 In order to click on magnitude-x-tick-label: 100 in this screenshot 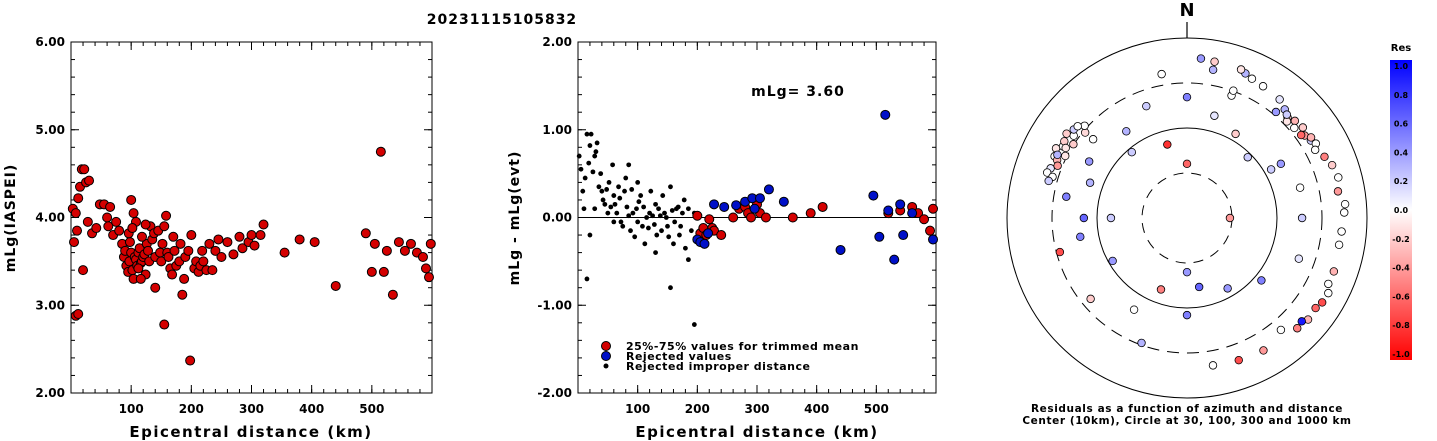, I will do `click(131, 409)`.